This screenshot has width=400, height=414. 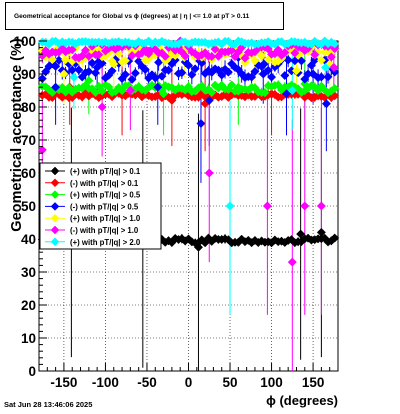 I want to click on legend-label: (+) with pT/|q| > 1.0, so click(x=105, y=218).